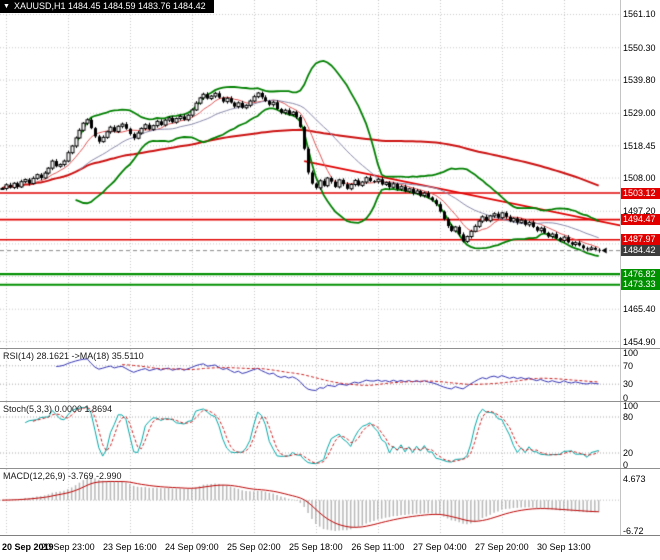  Describe the element at coordinates (28, 547) in the screenshot. I see `time-axis-label: 20 Sep 2019` at that location.